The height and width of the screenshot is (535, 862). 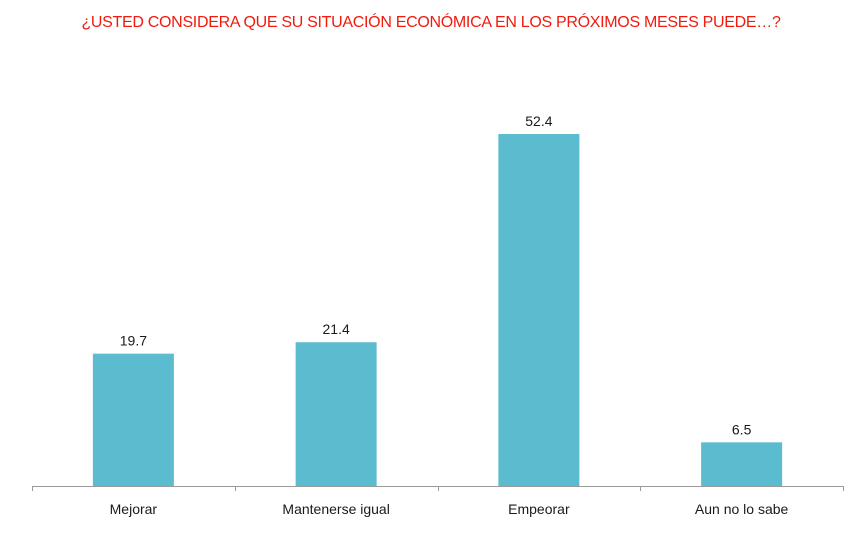 What do you see at coordinates (742, 509) in the screenshot?
I see `x-tick-label: Aun no lo sabe` at bounding box center [742, 509].